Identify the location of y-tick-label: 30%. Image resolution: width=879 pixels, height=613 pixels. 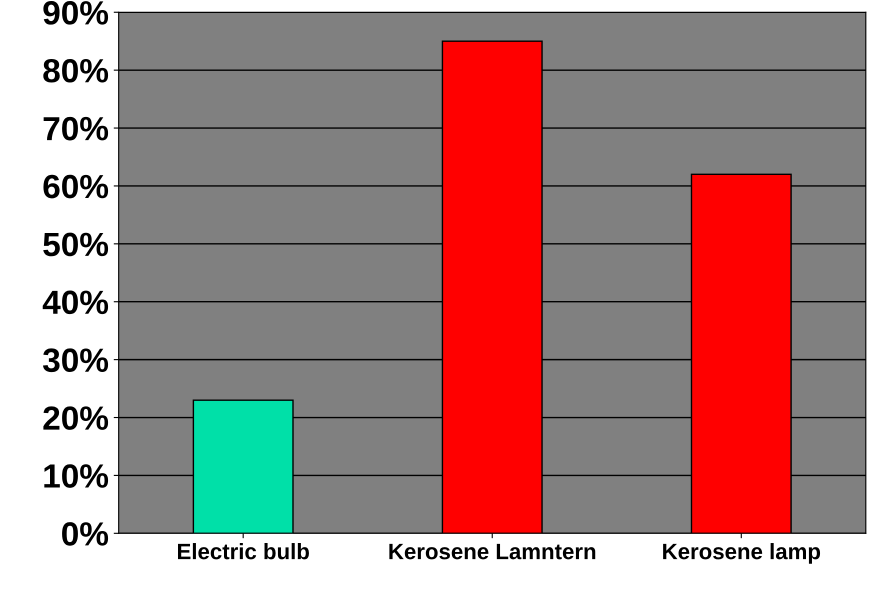
(75, 360).